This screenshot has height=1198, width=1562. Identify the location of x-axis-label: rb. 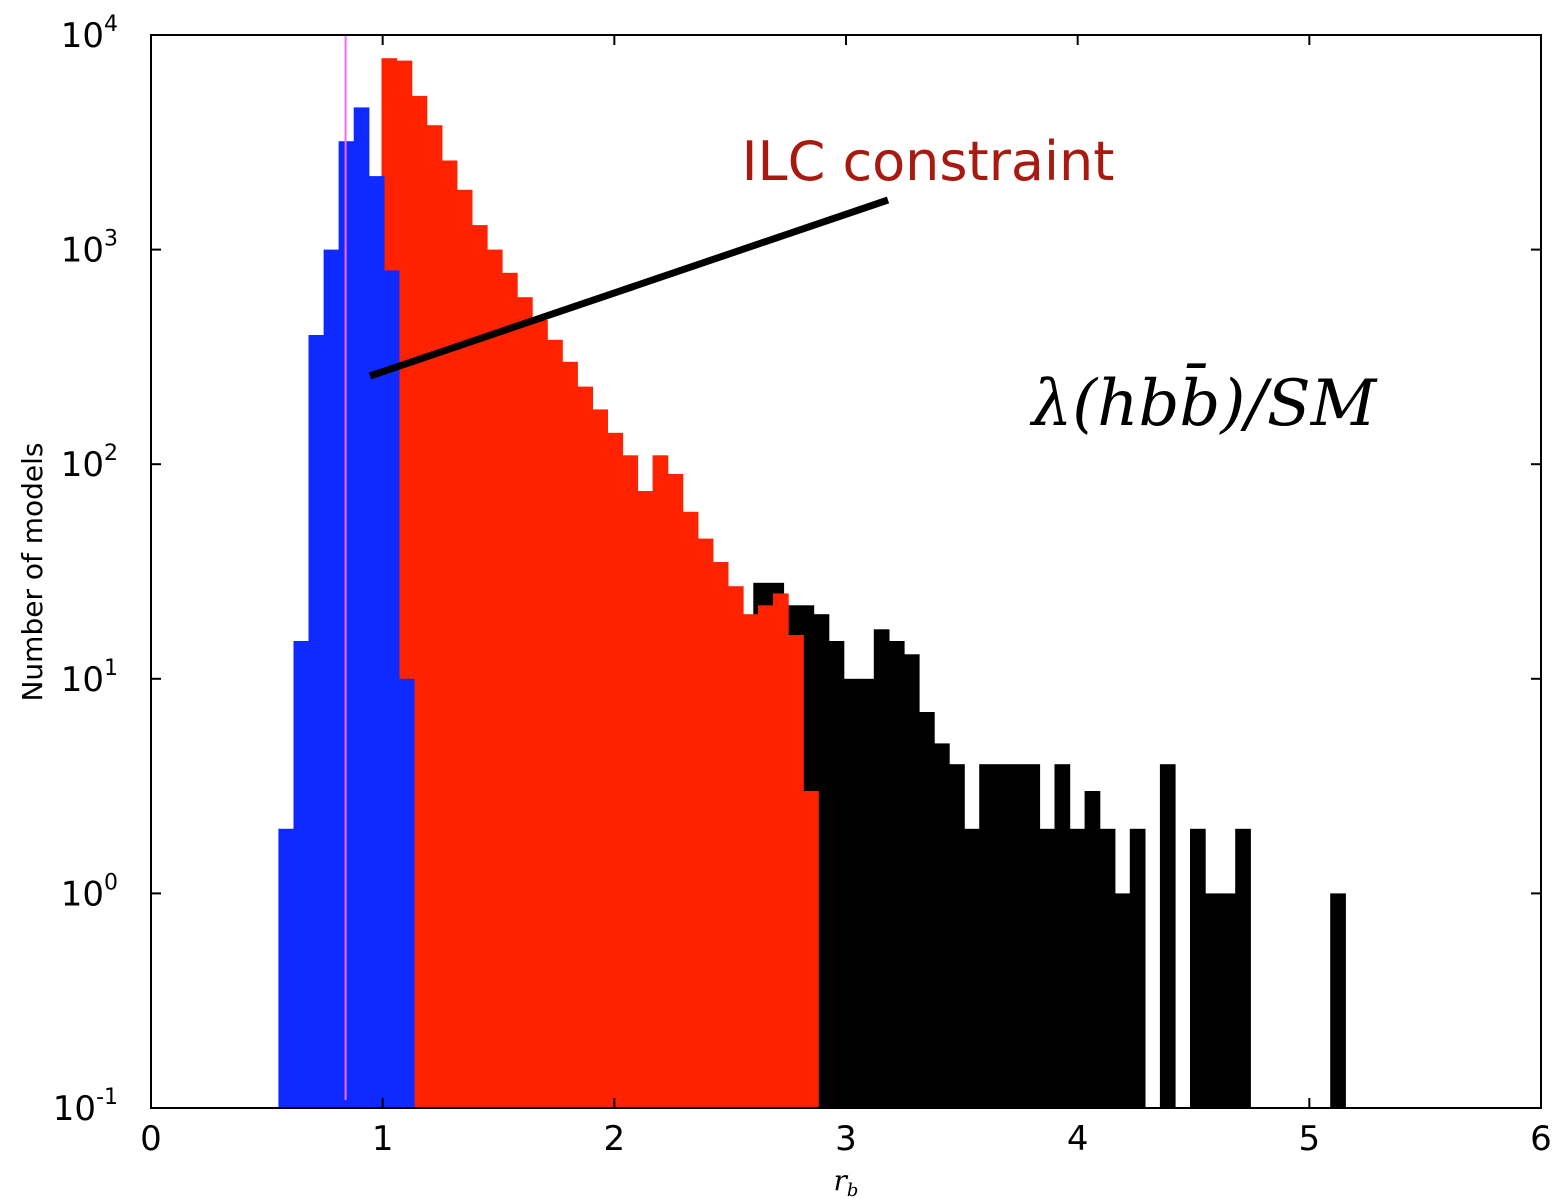
(846, 1181).